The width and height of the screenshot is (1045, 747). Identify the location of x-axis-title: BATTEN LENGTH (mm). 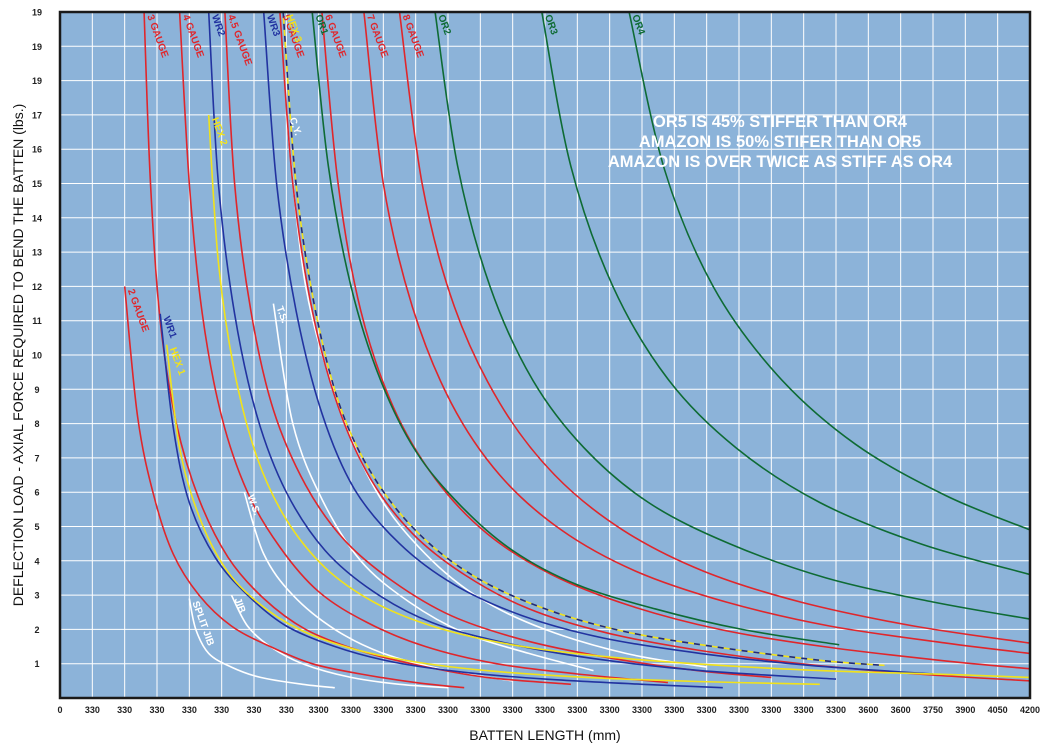
(544, 735).